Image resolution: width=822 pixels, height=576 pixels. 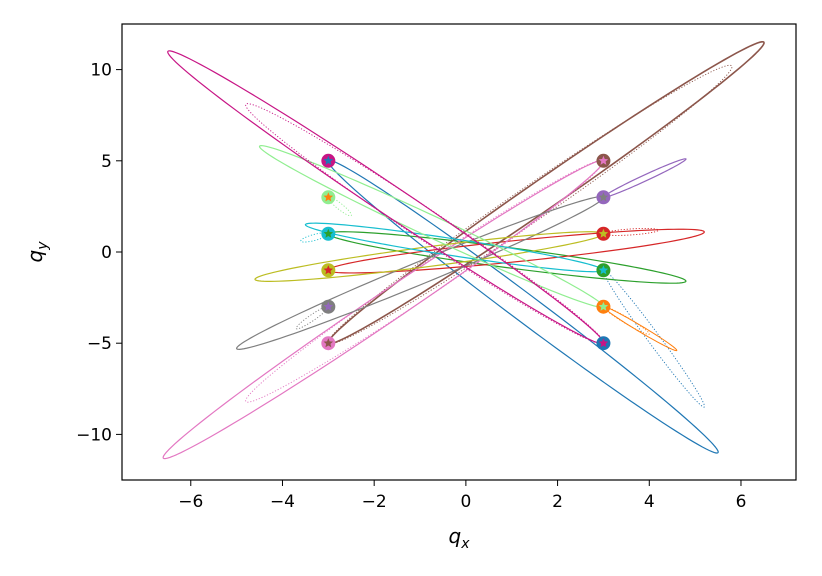 What do you see at coordinates (99, 253) in the screenshot?
I see `y-axis-ticks: −10 −5 0 5 10` at bounding box center [99, 253].